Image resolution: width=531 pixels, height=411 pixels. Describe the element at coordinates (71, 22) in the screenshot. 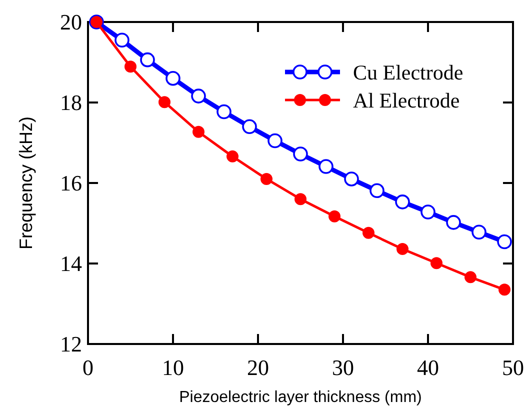

I see `y-tick-label: 20` at that location.